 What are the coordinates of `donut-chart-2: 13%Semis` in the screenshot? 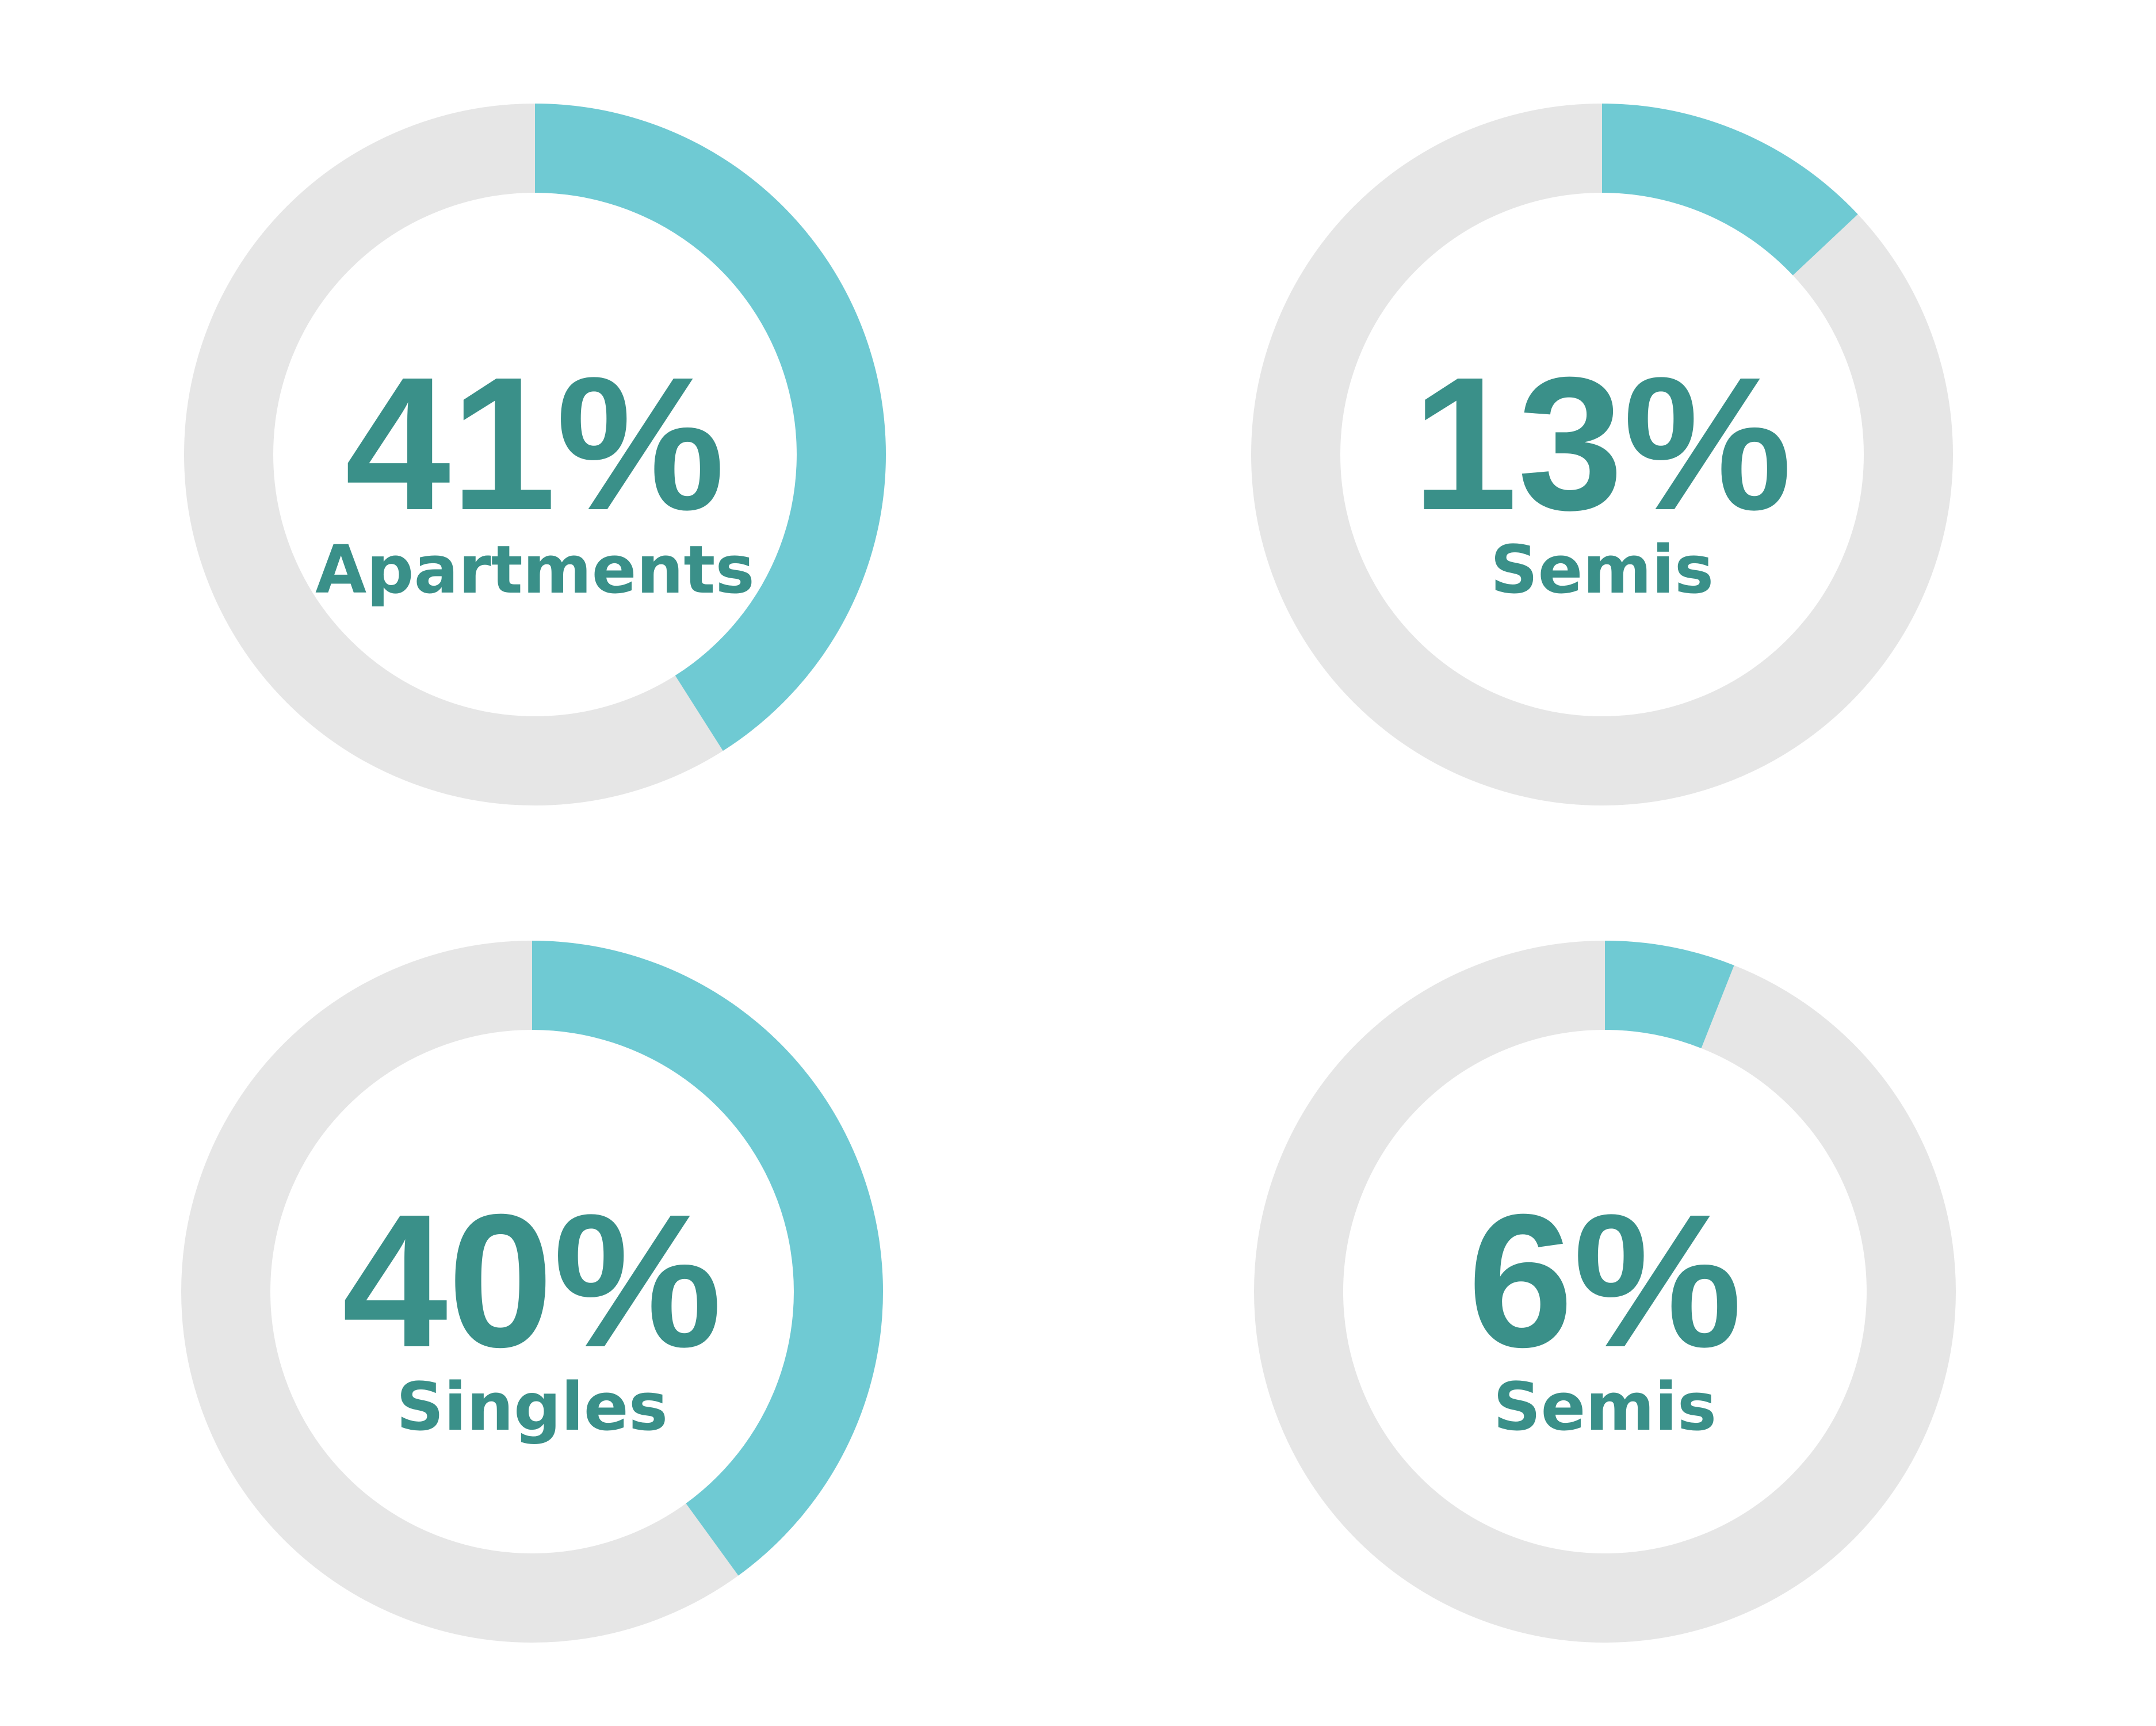 It's located at (1602, 454).